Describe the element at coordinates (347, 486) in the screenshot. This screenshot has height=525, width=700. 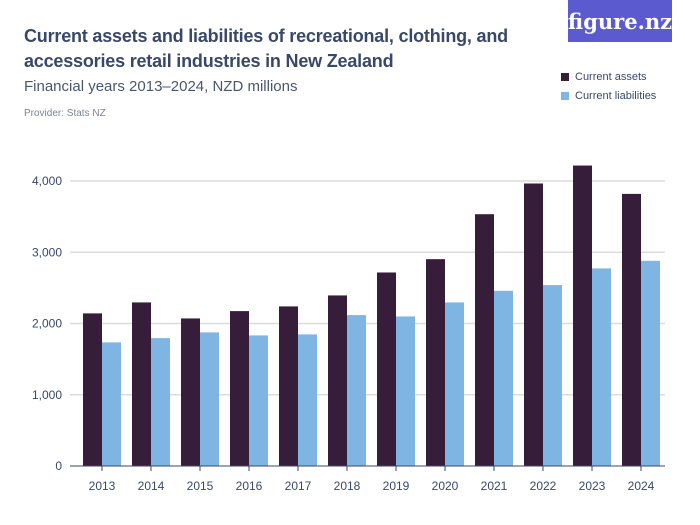
I see `x-tick-label: 2018` at that location.